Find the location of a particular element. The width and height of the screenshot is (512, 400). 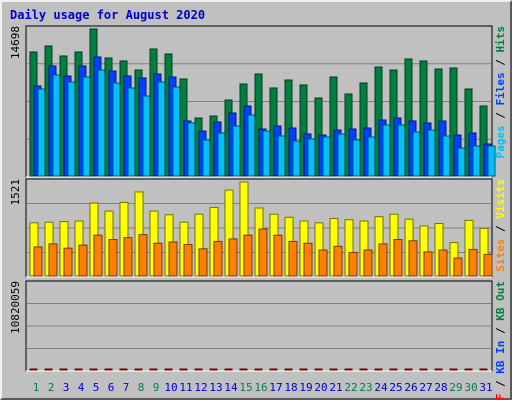

x-tick-label: 30 is located at coordinates (470, 387).